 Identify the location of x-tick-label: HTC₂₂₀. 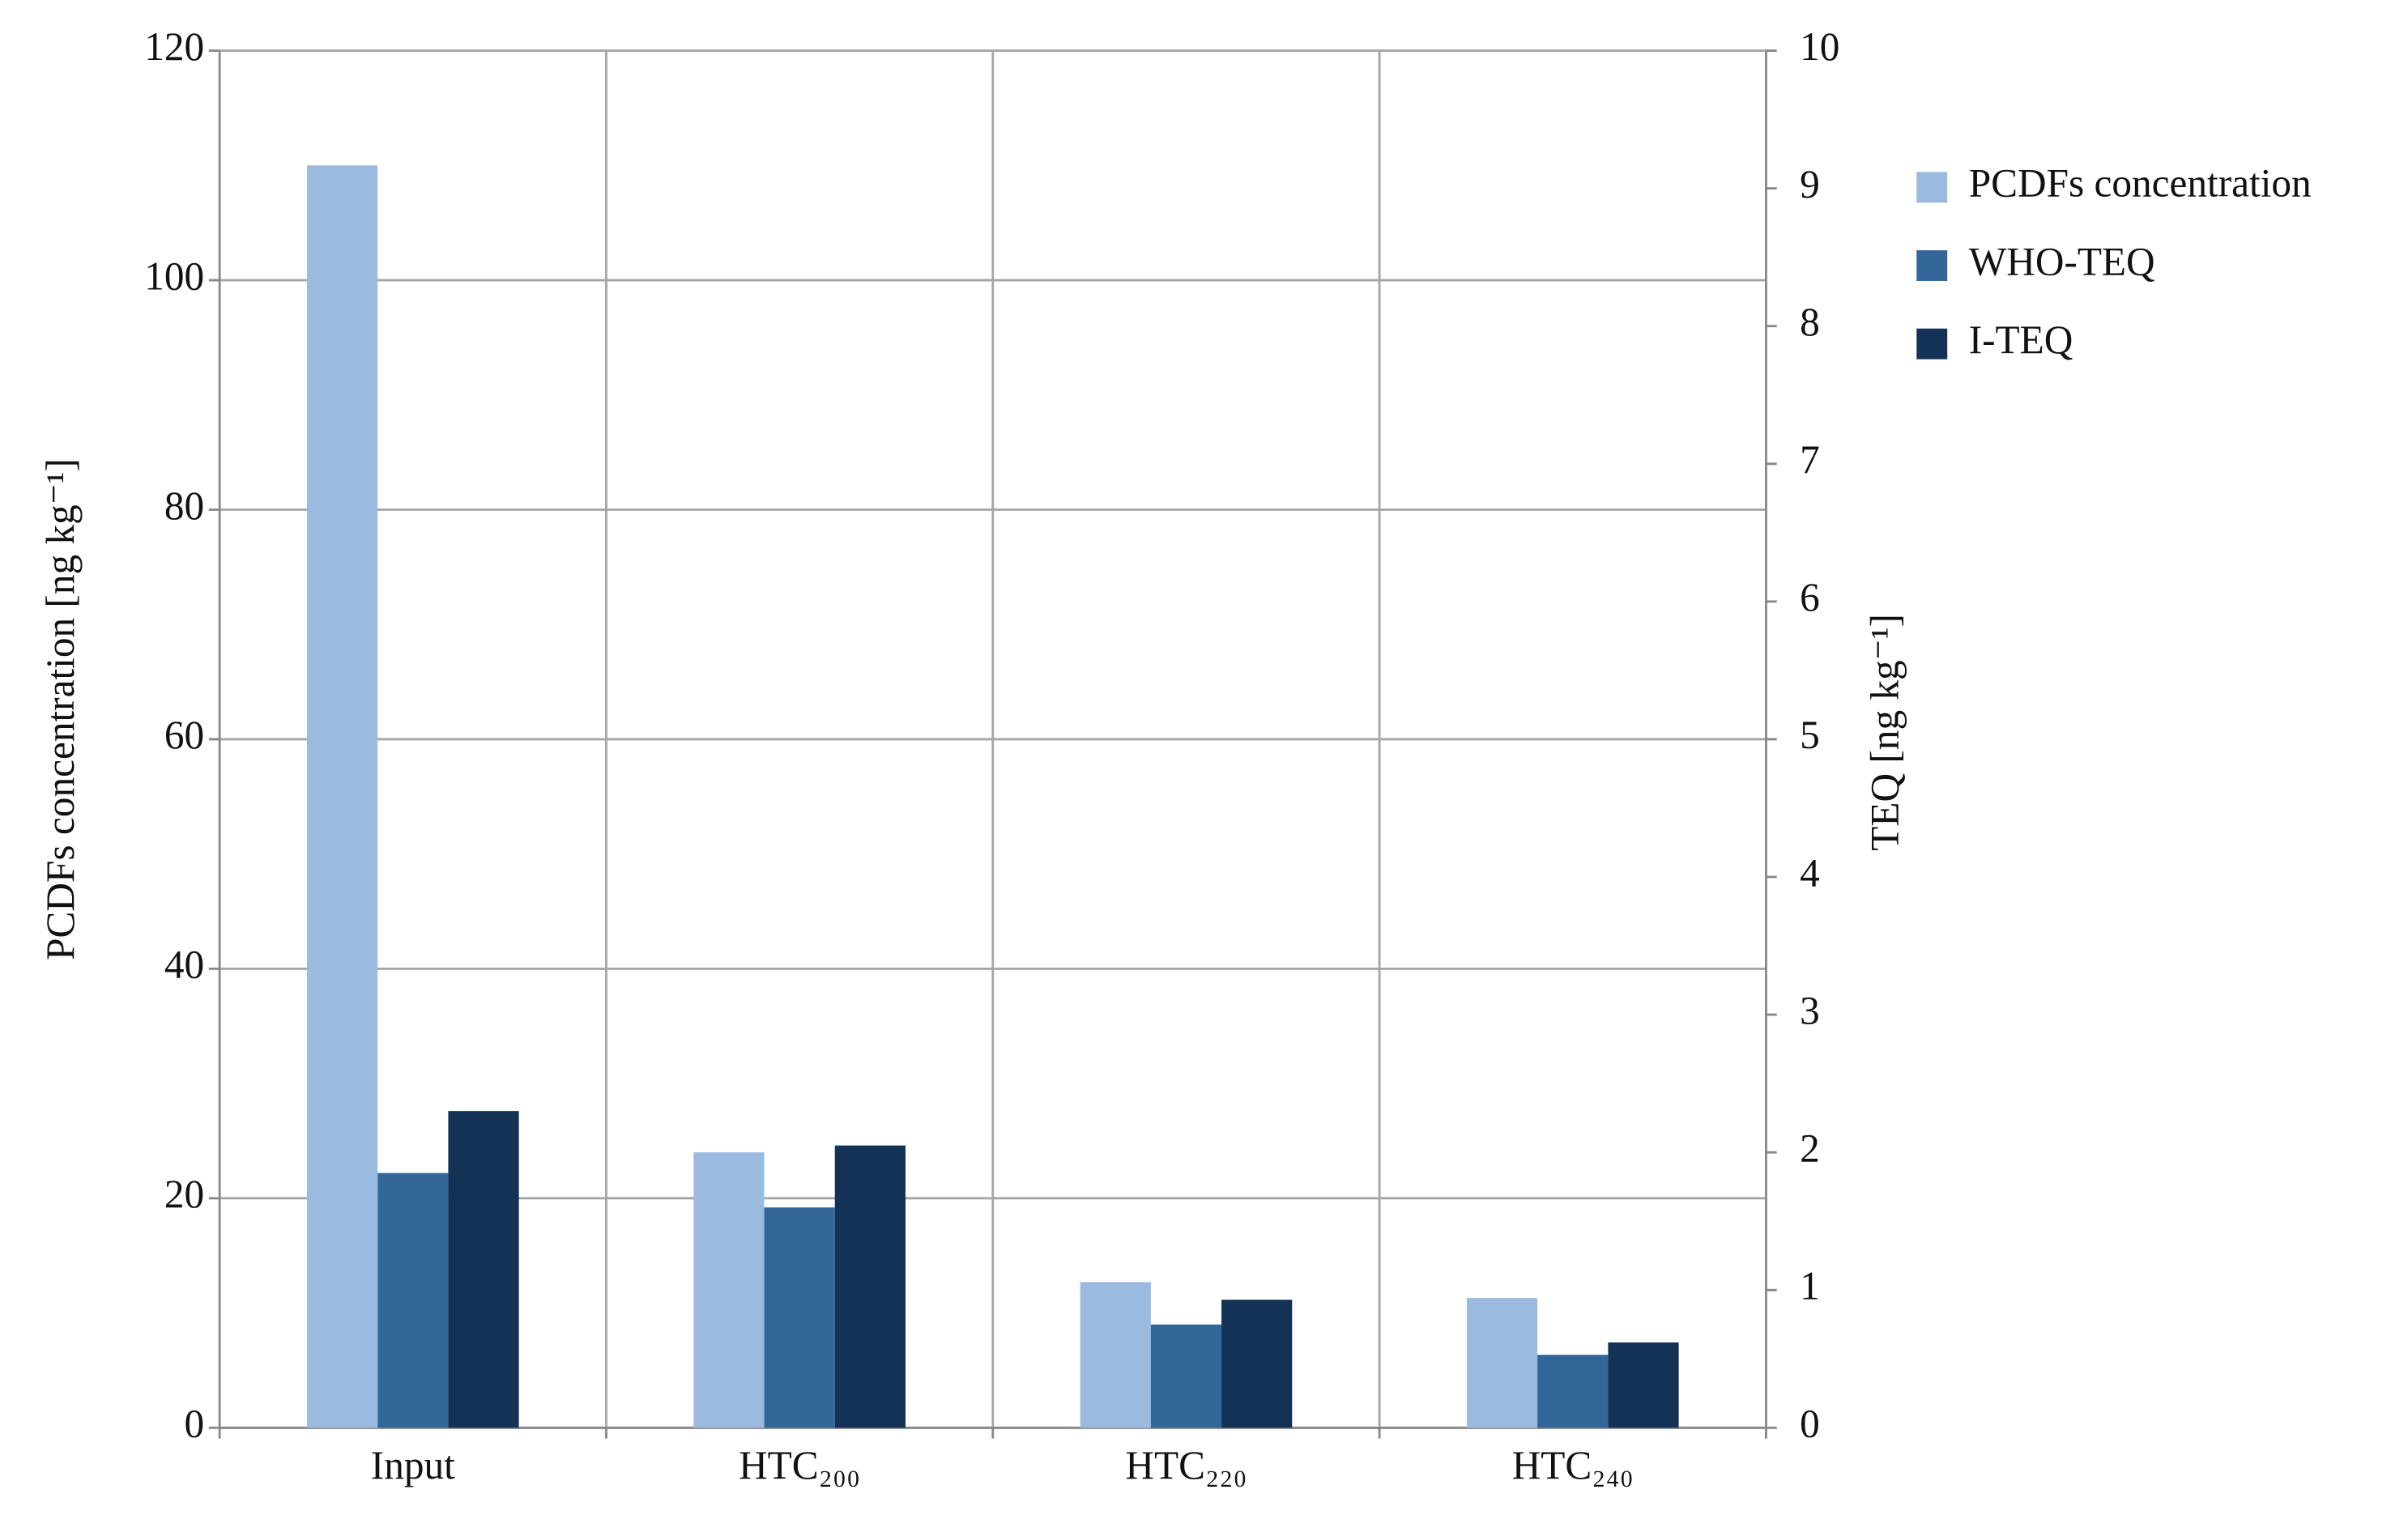
(1186, 1465).